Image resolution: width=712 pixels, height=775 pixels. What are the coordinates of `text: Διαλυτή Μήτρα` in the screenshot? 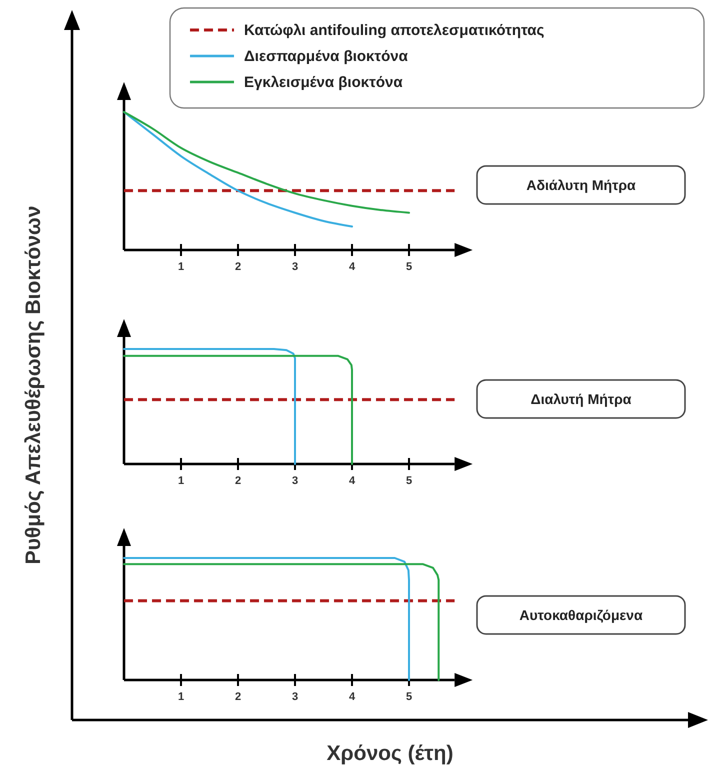 It's located at (581, 399).